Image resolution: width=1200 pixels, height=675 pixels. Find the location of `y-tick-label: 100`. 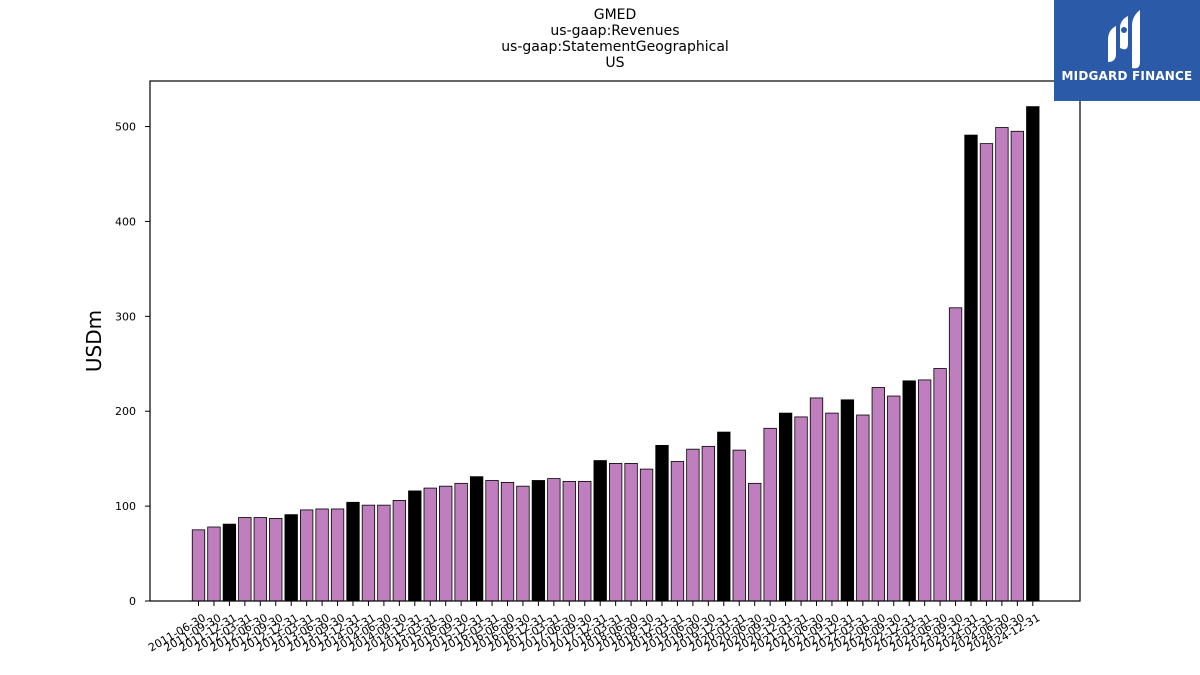

y-tick-label: 100 is located at coordinates (125, 506).